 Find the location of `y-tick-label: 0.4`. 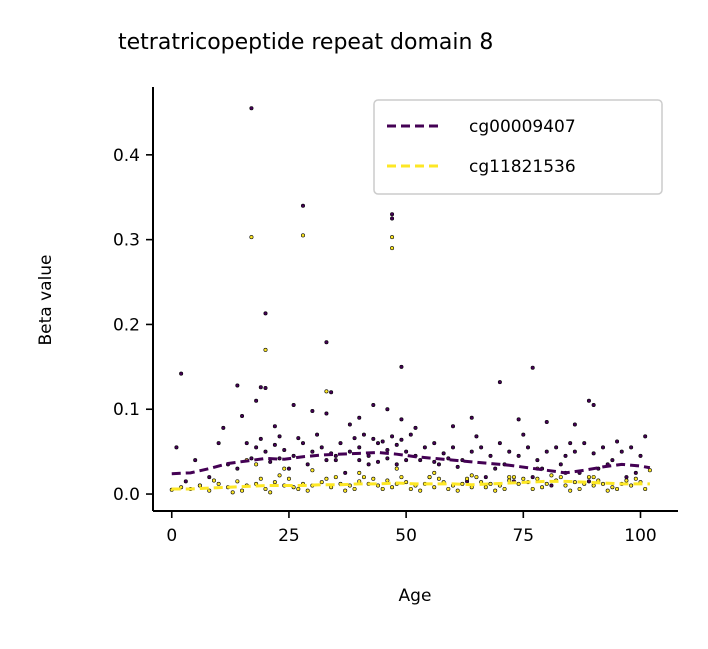

y-tick-label: 0.4 is located at coordinates (126, 156).